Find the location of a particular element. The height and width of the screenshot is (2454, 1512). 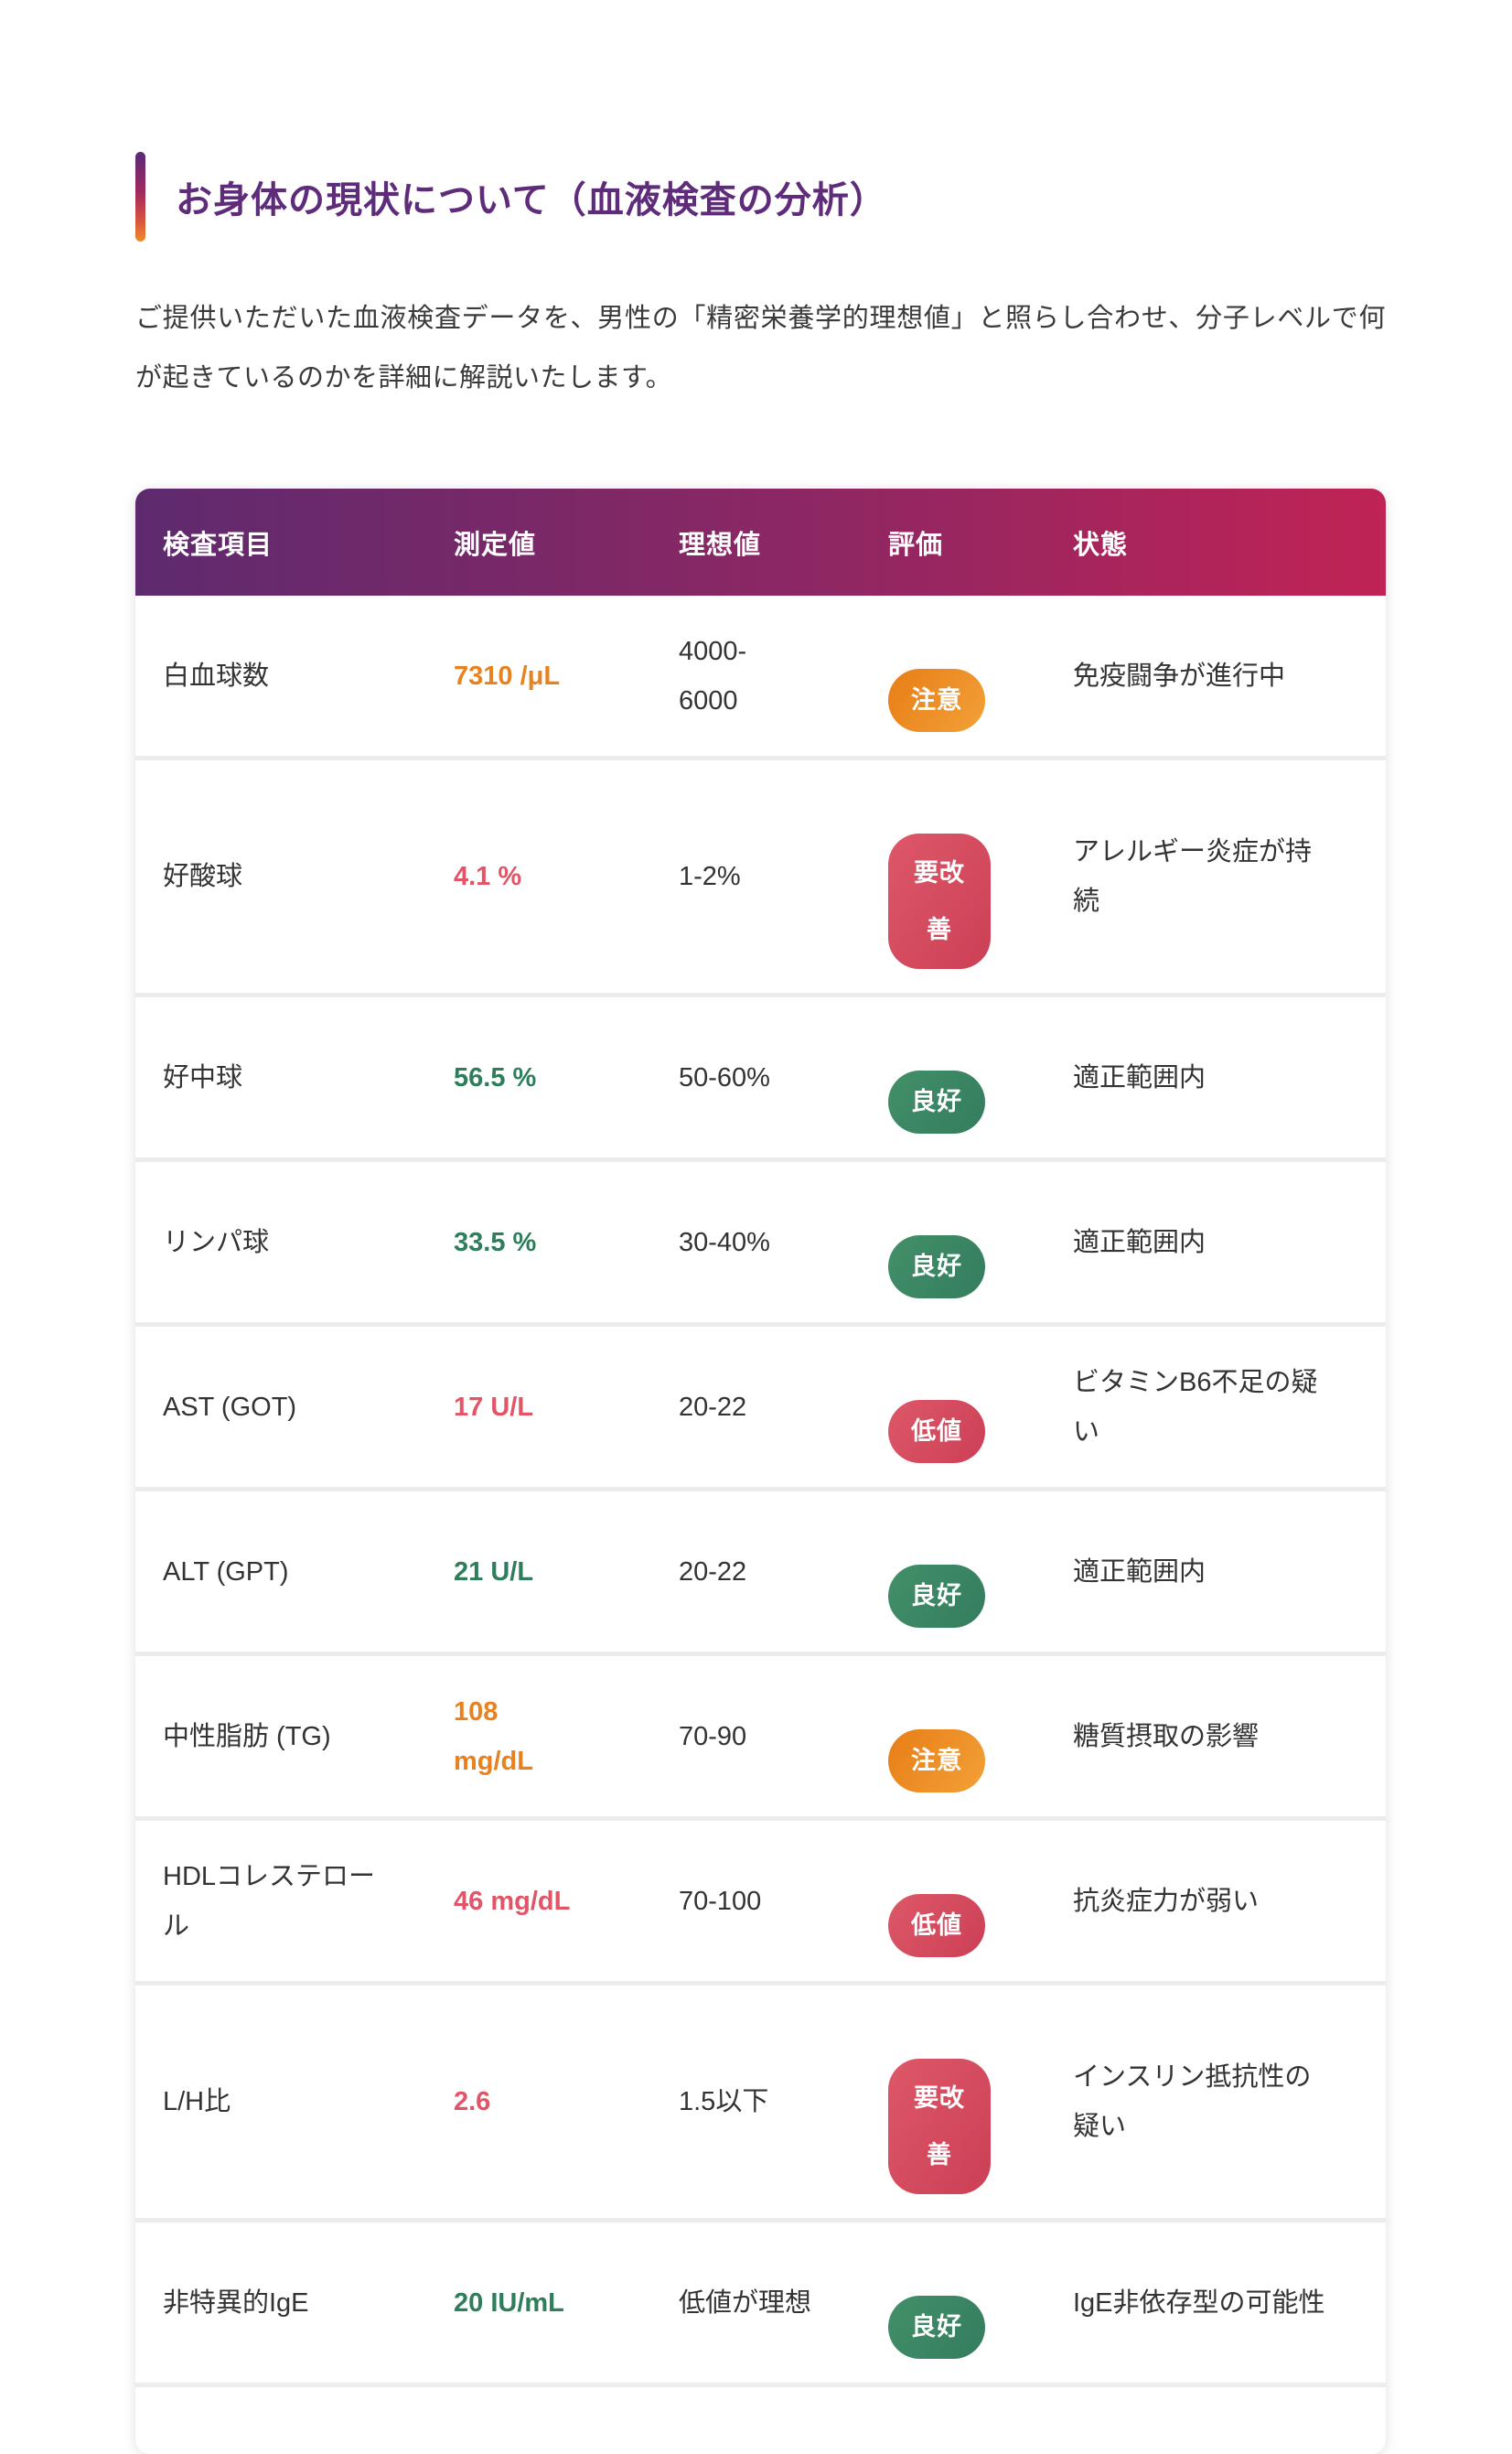

status-text: インスリン抵抗性の 疑い is located at coordinates (1192, 2101).